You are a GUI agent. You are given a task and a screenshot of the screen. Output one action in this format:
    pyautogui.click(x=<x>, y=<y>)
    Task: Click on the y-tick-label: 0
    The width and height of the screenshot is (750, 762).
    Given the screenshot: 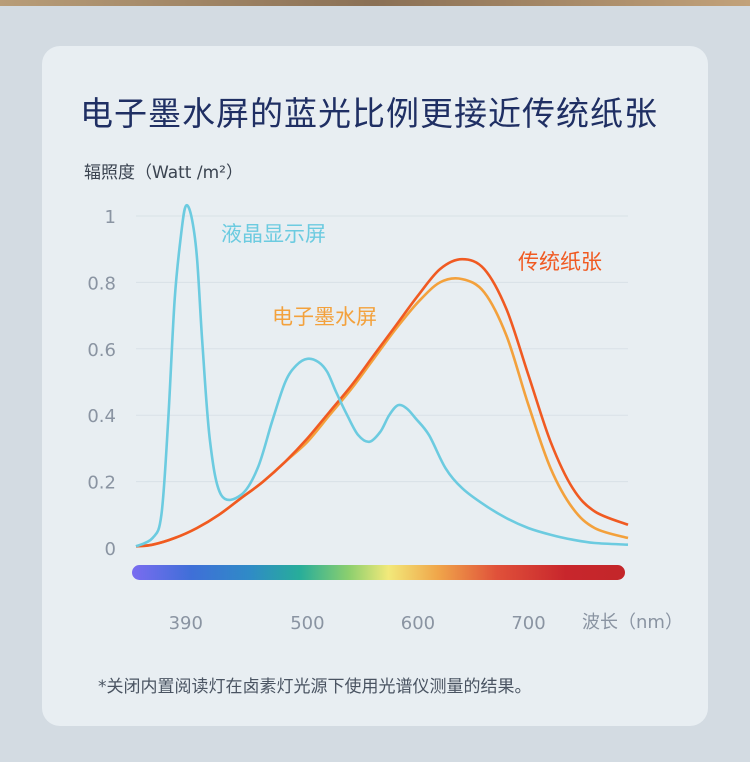 What is the action you would take?
    pyautogui.click(x=110, y=549)
    